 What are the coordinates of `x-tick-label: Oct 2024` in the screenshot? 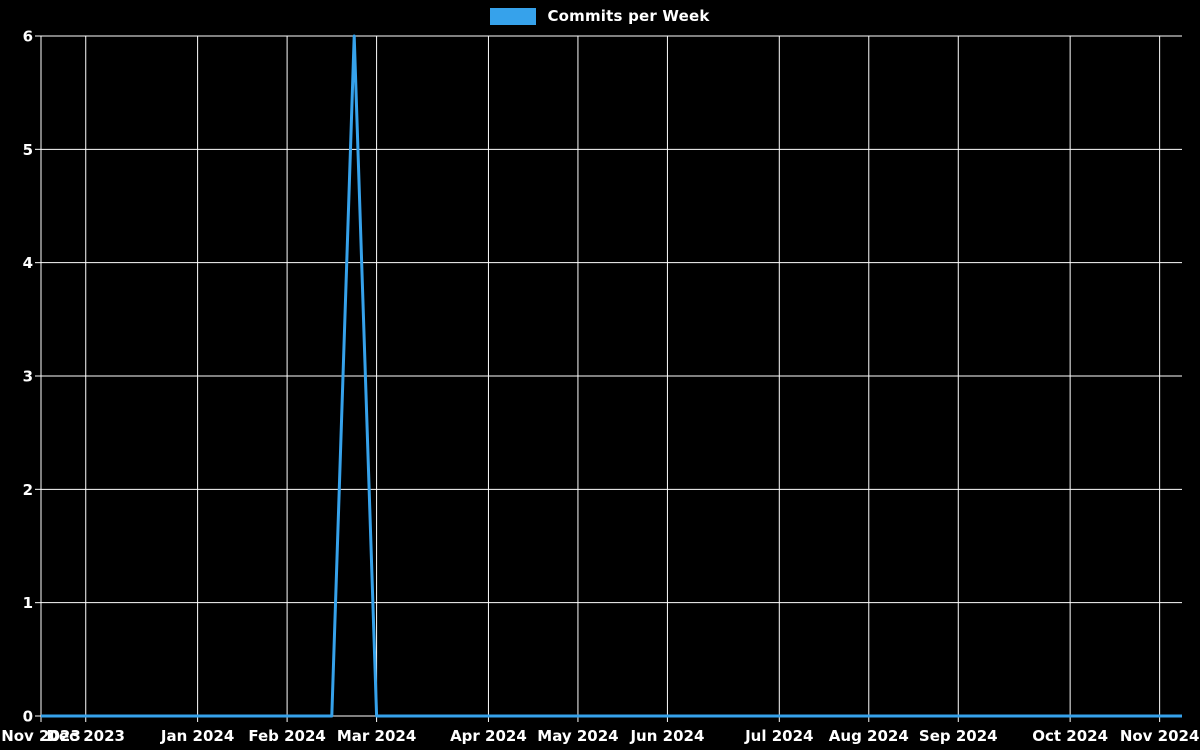 It's located at (1070, 736).